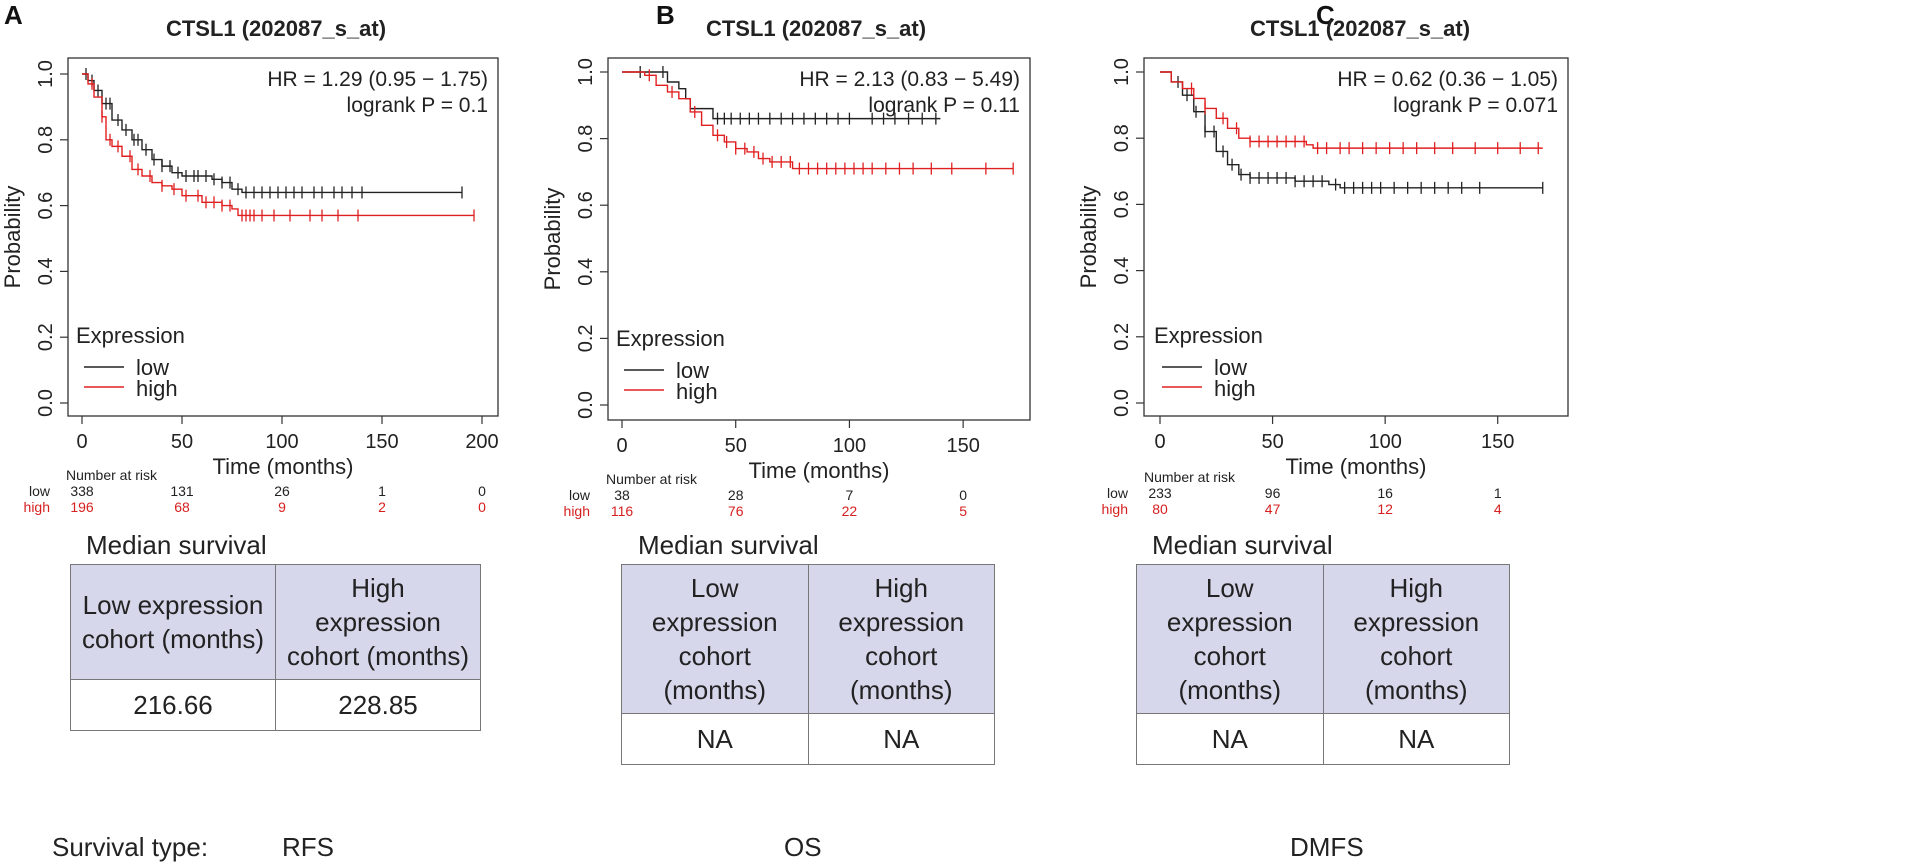 The height and width of the screenshot is (866, 1924). Describe the element at coordinates (82, 507) in the screenshot. I see `risk-count-high: 196` at that location.